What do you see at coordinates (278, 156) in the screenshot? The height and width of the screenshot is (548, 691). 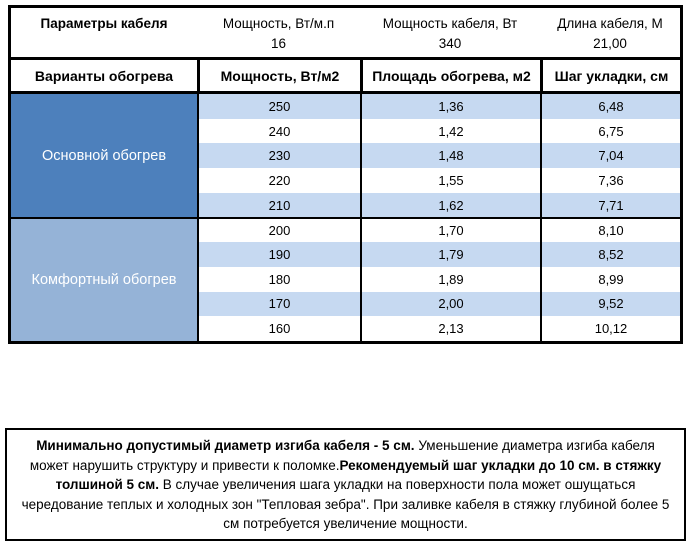 I see `data-cell: 230` at bounding box center [278, 156].